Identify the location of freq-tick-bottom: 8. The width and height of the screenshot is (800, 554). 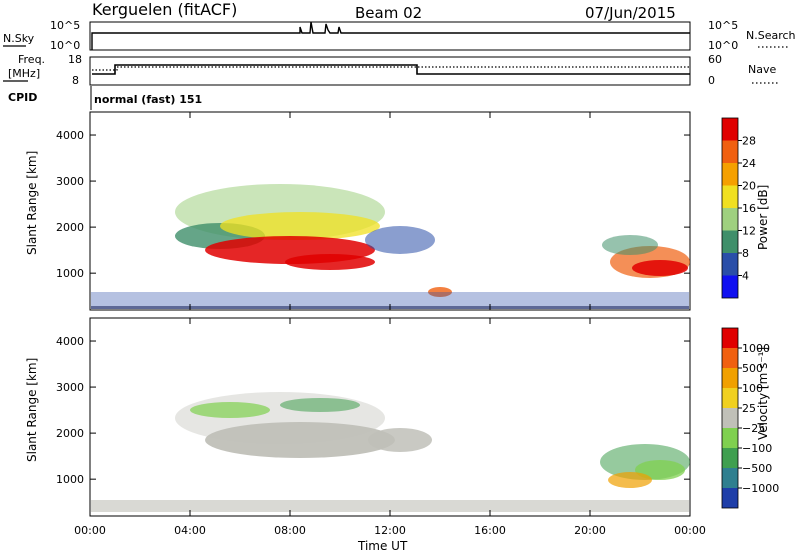
(75, 80).